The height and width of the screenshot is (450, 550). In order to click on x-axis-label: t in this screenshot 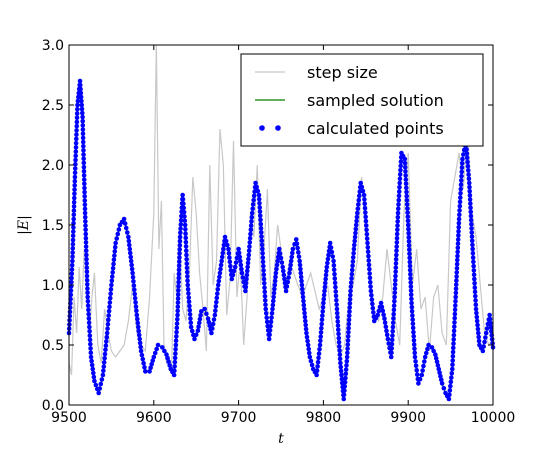, I will do `click(281, 439)`.